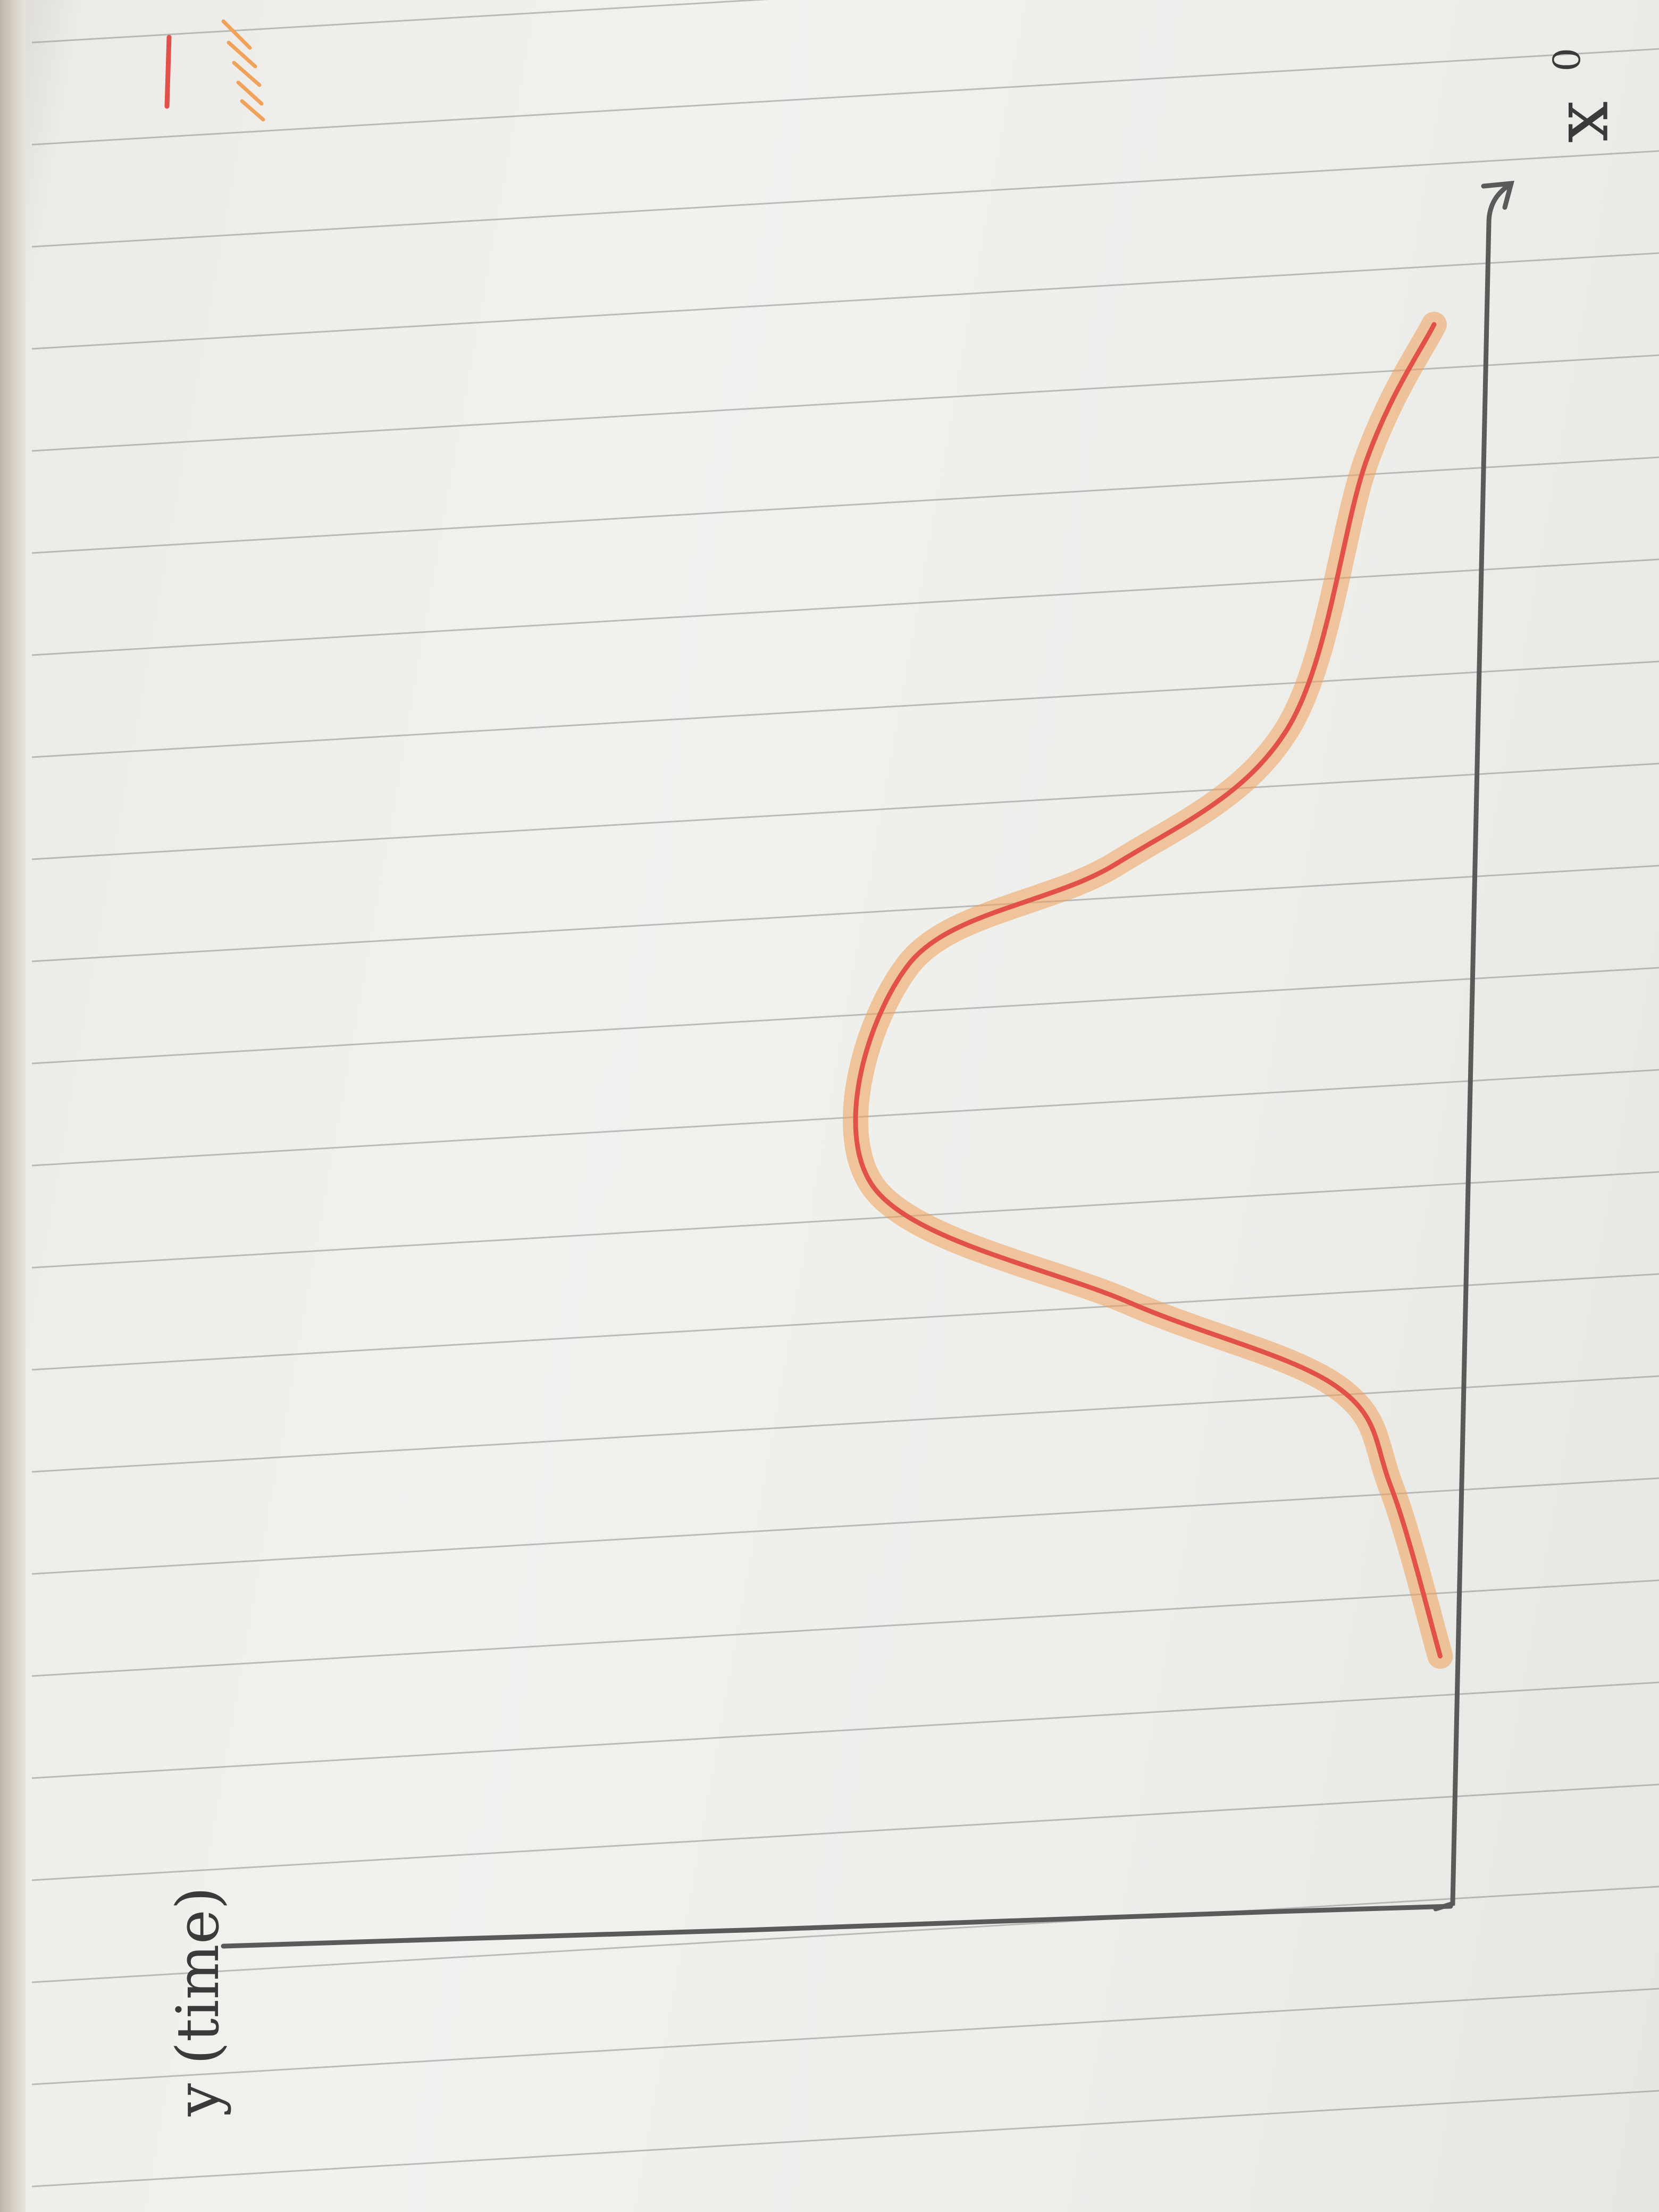  I want to click on x-axis-label: x, so click(1594, 122).